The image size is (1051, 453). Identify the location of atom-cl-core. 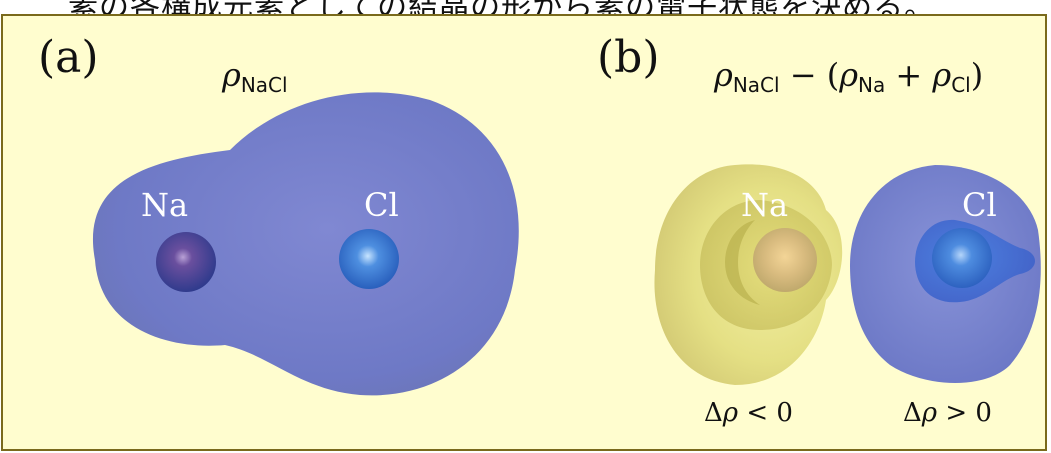
(962, 258).